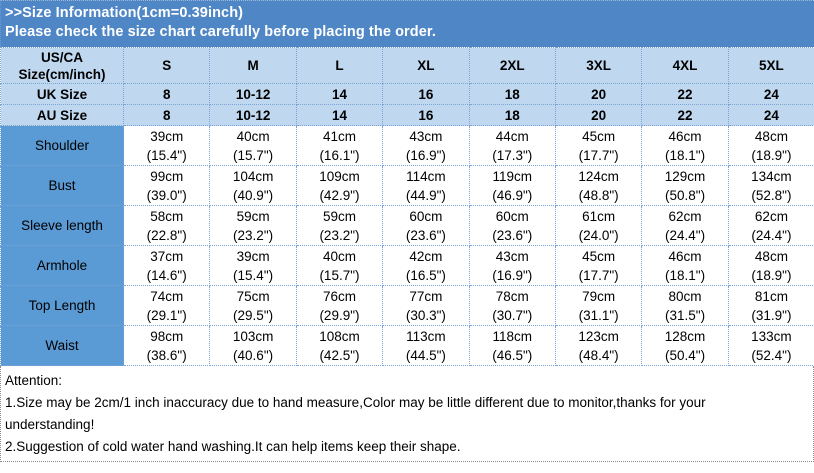 This screenshot has height=473, width=814. What do you see at coordinates (339, 145) in the screenshot?
I see `measurement-cell: 41cm (16.1")` at bounding box center [339, 145].